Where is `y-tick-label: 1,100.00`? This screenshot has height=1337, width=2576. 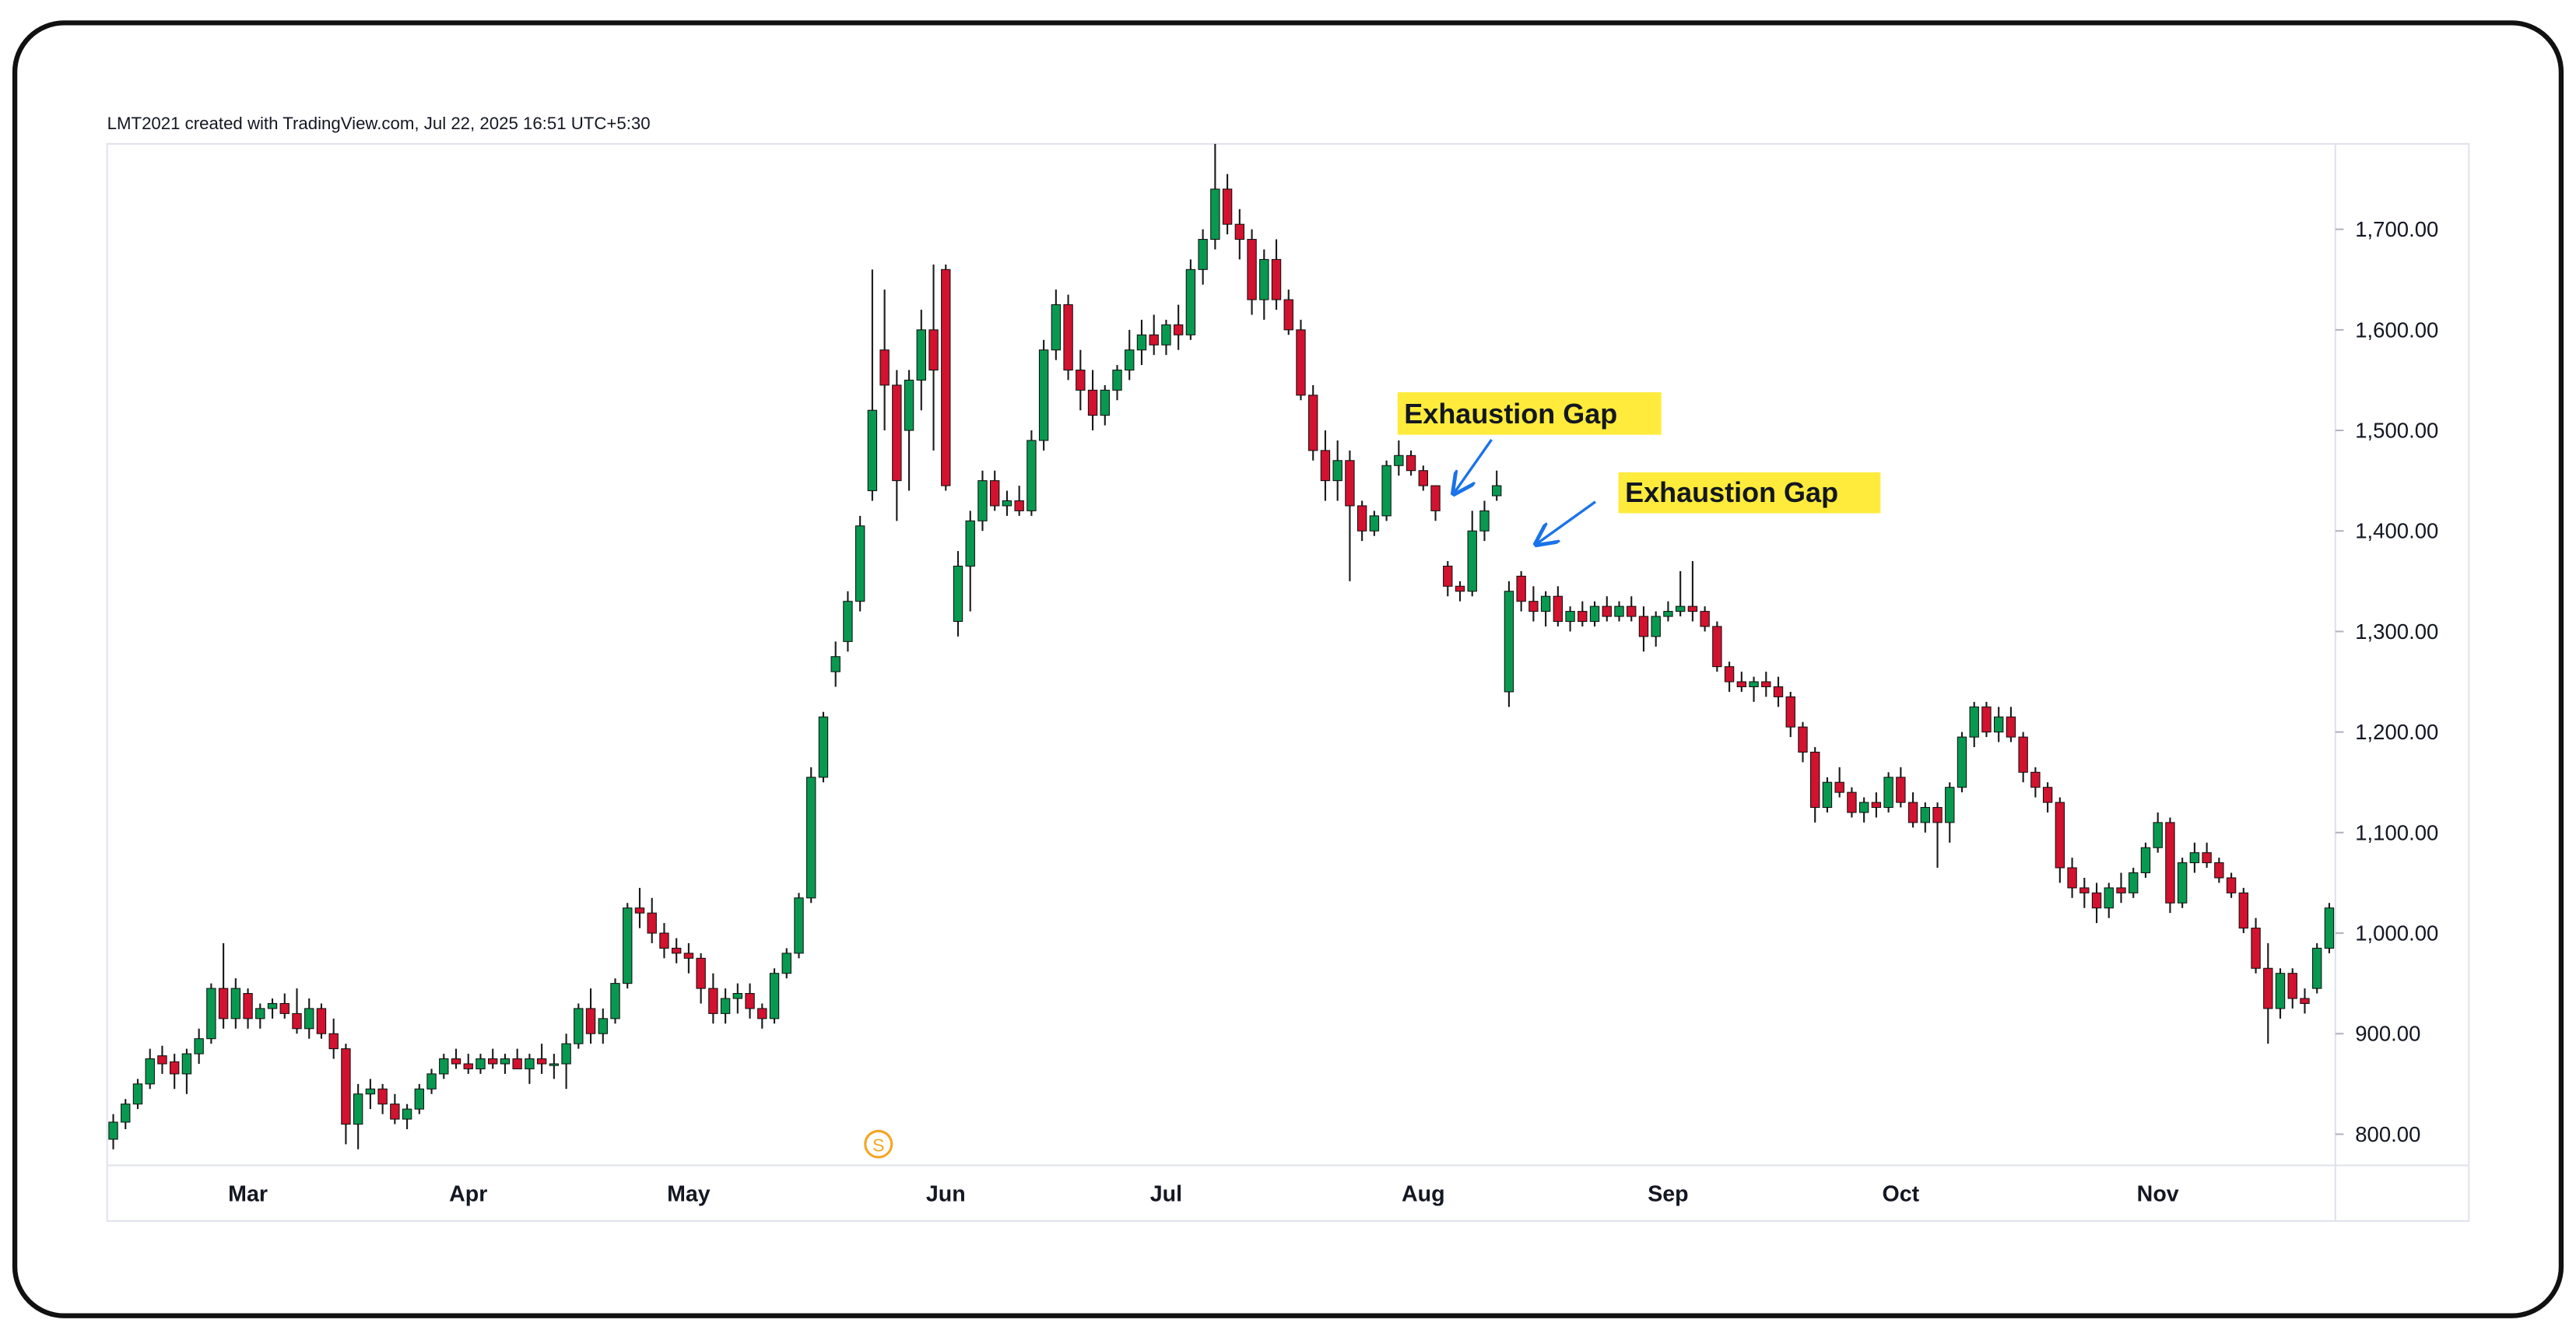
y-tick-label: 1,100.00 is located at coordinates (2397, 832).